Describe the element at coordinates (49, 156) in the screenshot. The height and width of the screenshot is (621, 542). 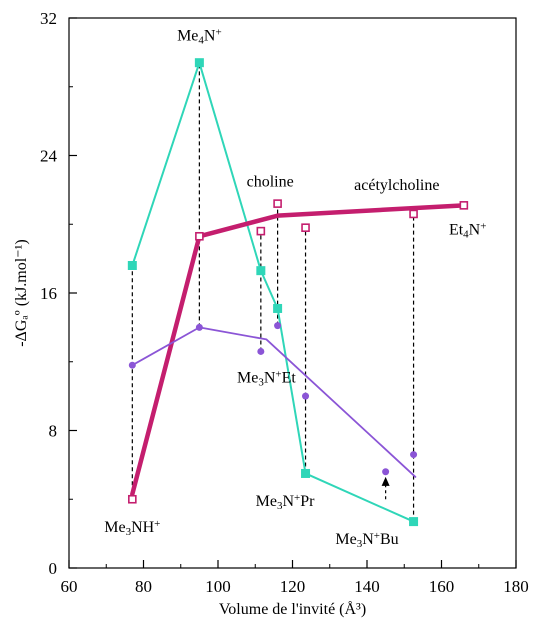
I see `y-tick-label-3: 24` at that location.